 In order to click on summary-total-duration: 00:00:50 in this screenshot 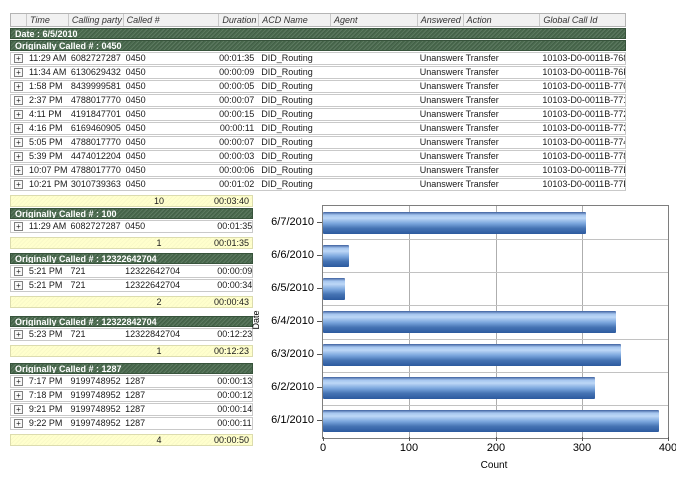, I will do `click(231, 440)`.